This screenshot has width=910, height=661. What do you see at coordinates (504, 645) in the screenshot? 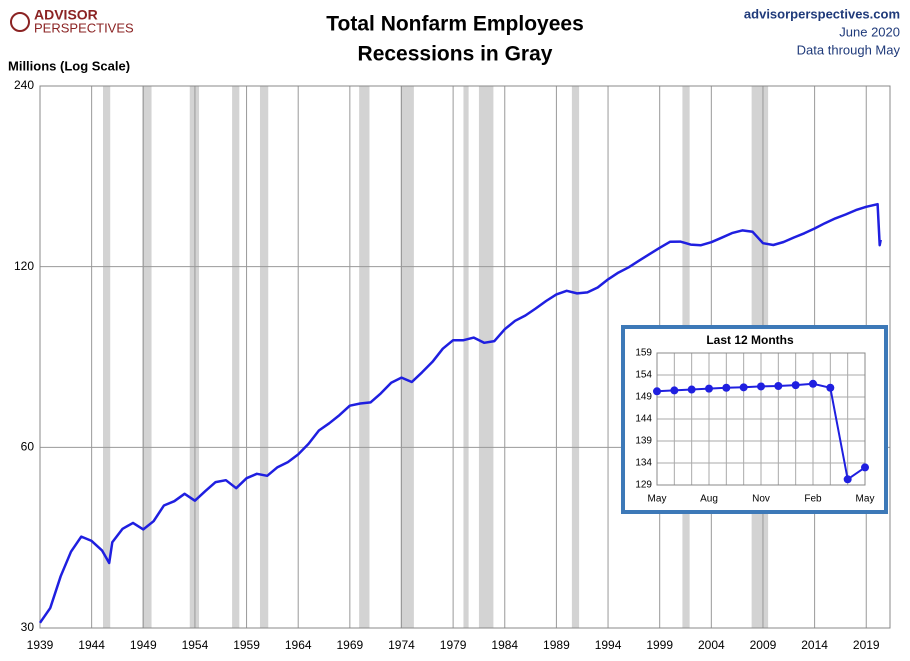
I see `x-tick-label: 1984` at bounding box center [504, 645].